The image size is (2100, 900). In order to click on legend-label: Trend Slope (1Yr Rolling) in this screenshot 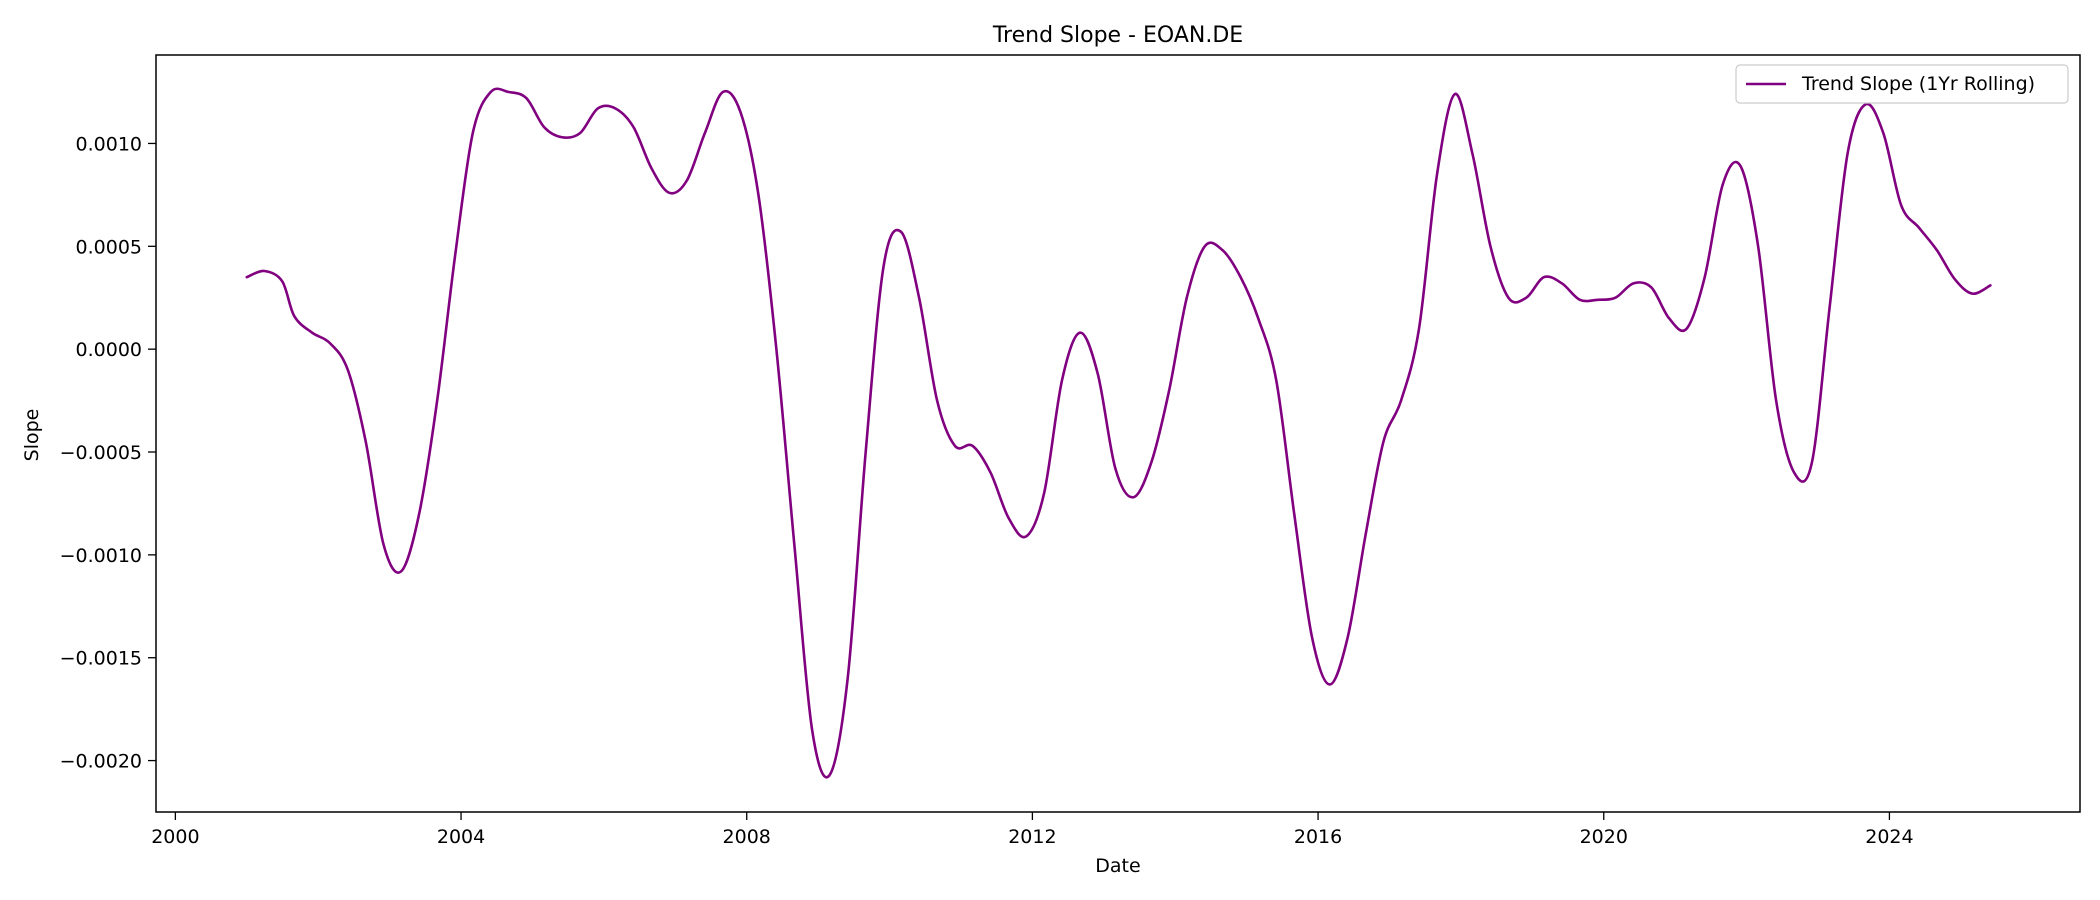, I will do `click(1918, 84)`.